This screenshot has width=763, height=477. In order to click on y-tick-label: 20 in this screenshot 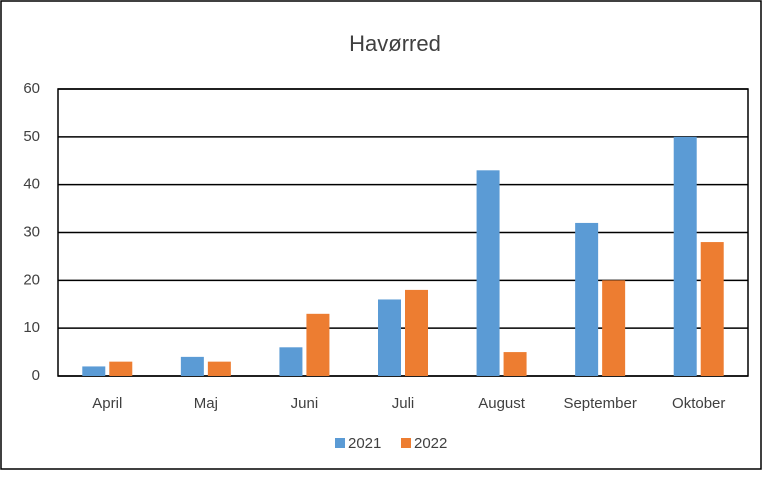, I will do `click(31, 279)`.